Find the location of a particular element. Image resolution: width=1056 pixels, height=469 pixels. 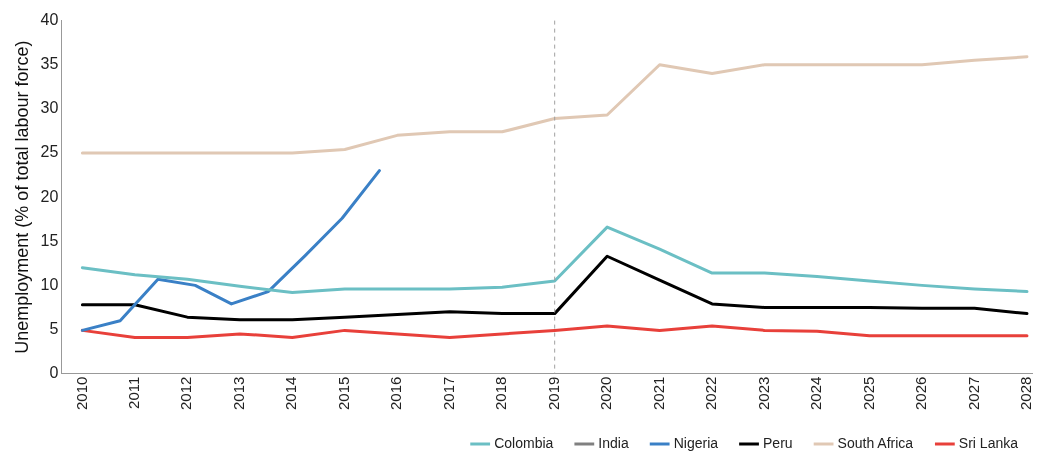

x-tick-label: 2022 is located at coordinates (711, 393).